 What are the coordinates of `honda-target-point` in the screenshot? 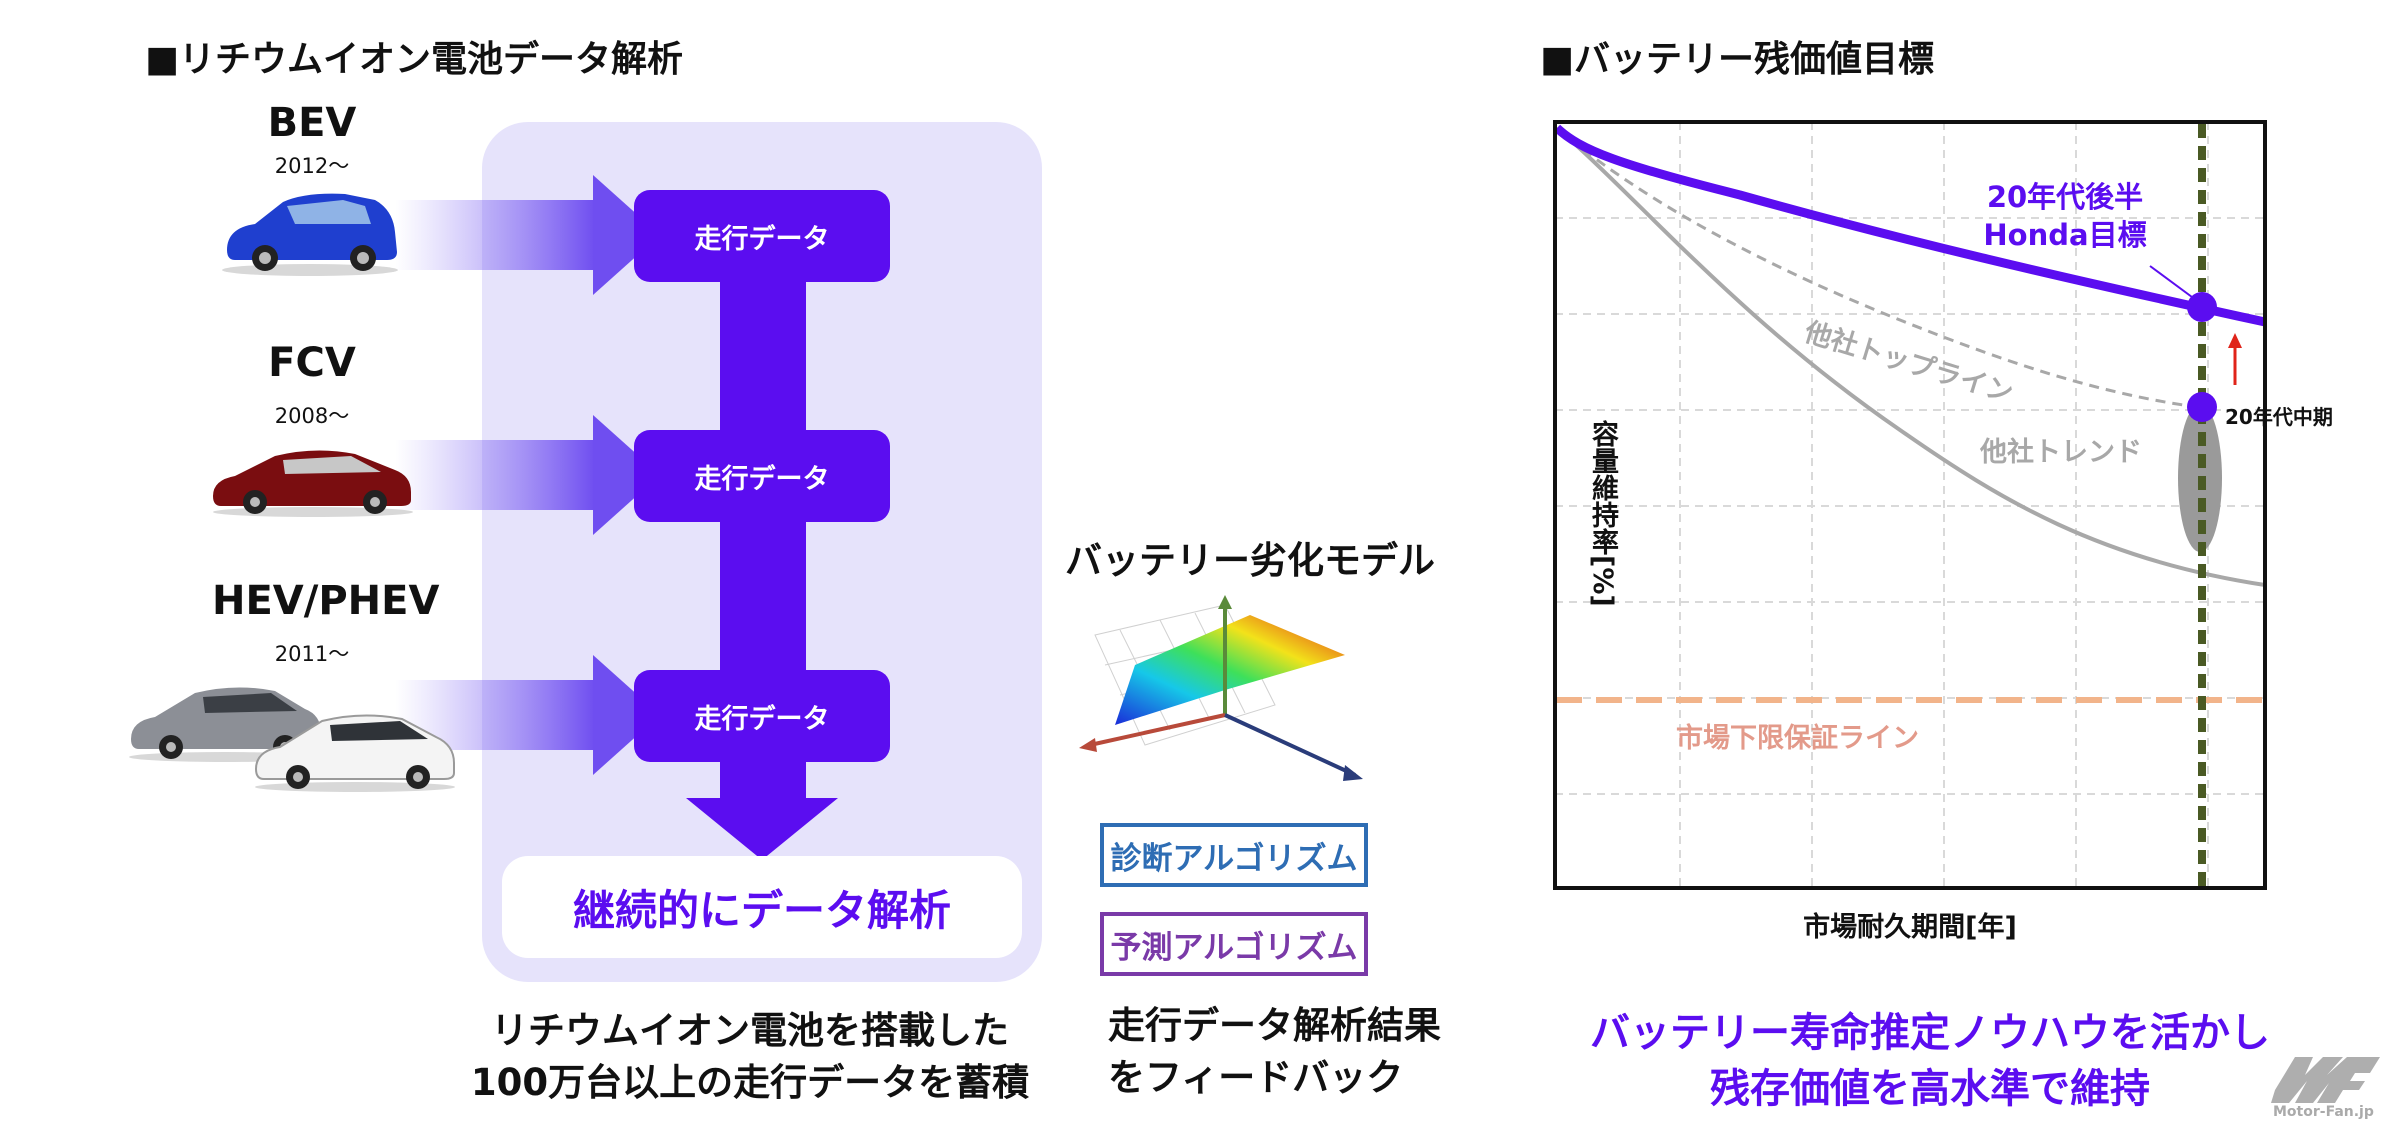 It's located at (2202, 307).